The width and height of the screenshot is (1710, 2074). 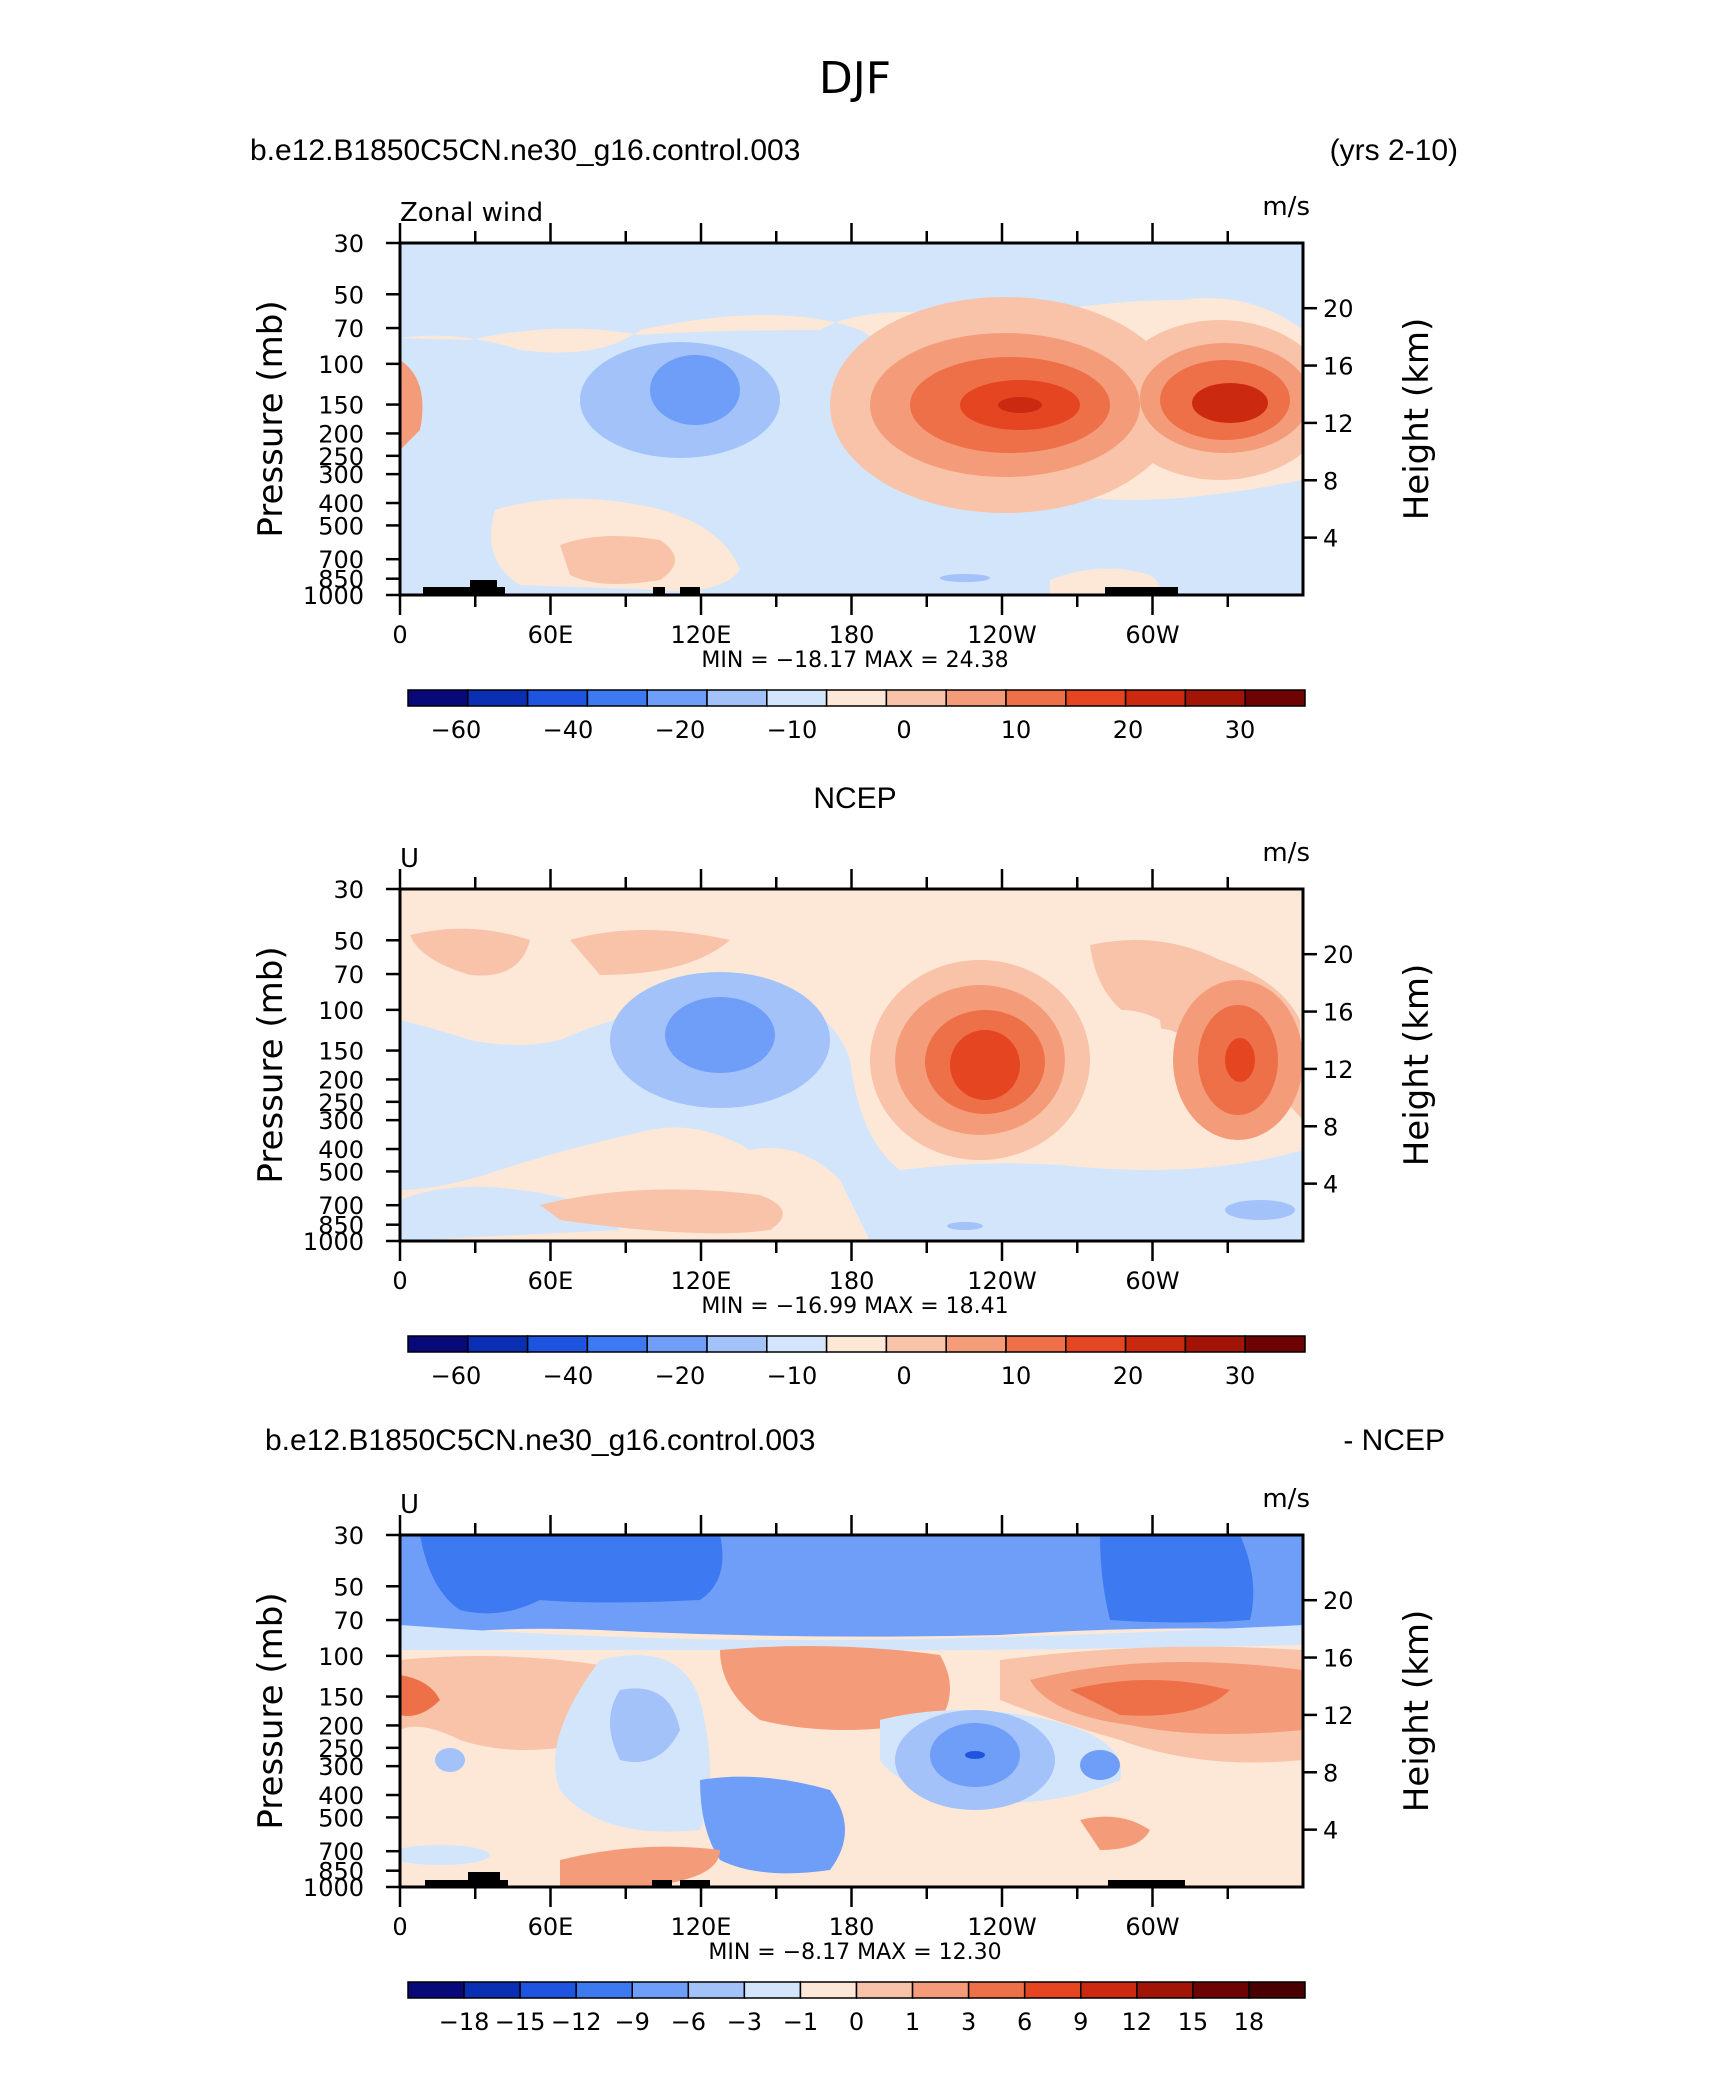 What do you see at coordinates (1128, 730) in the screenshot?
I see `colorbar-label: 20` at bounding box center [1128, 730].